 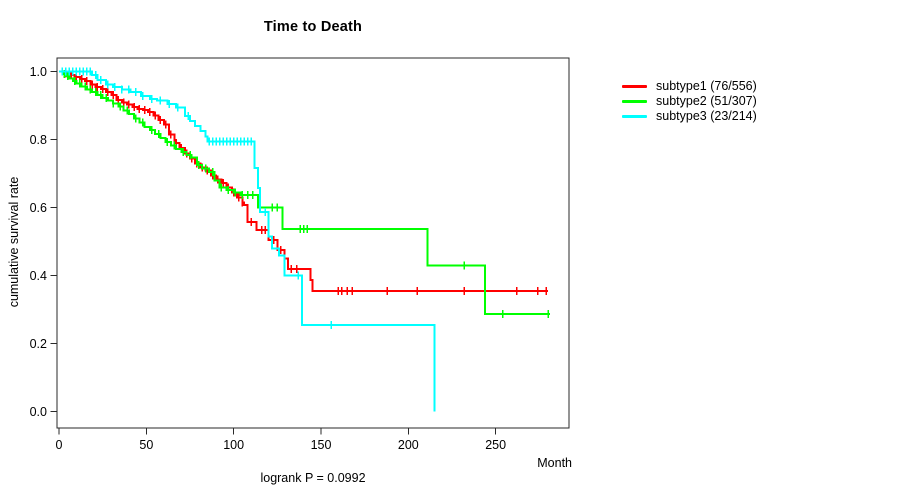 What do you see at coordinates (59, 445) in the screenshot?
I see `x-tick-label: 0` at bounding box center [59, 445].